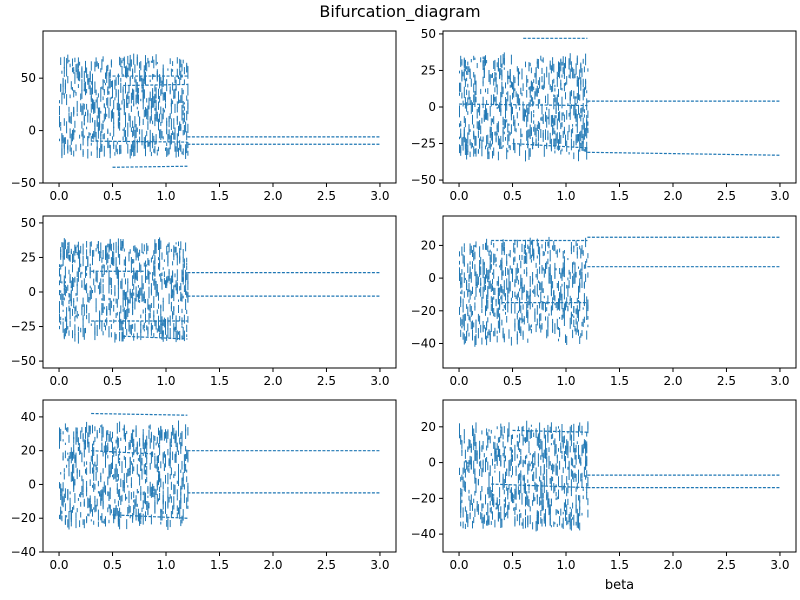 The image size is (800, 600). Describe the element at coordinates (23, 327) in the screenshot. I see `y-tick-label: −25` at that location.